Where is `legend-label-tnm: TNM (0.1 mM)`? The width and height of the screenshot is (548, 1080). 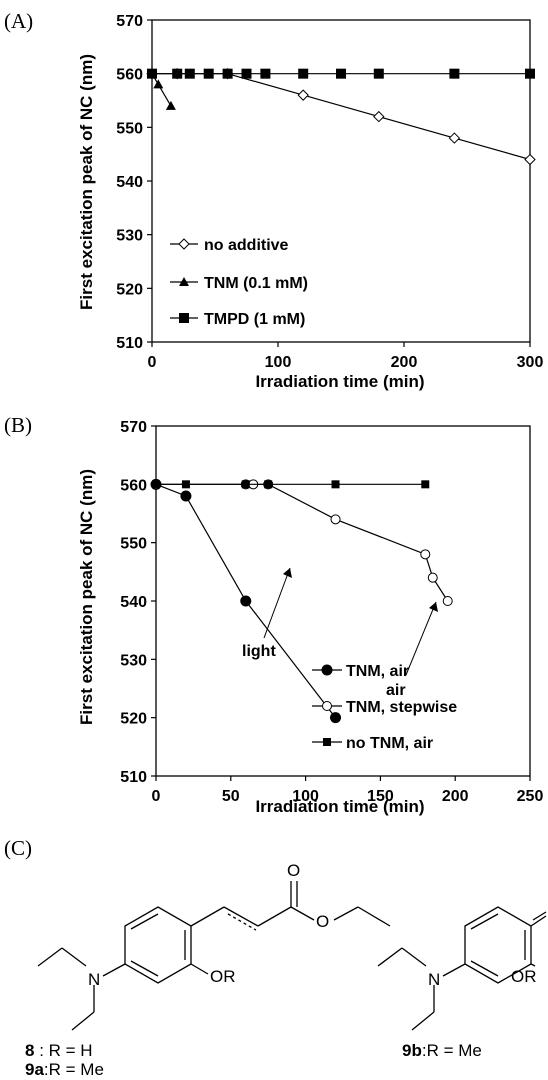
legend-label-tnm: TNM (0.1 mM) is located at coordinates (256, 283).